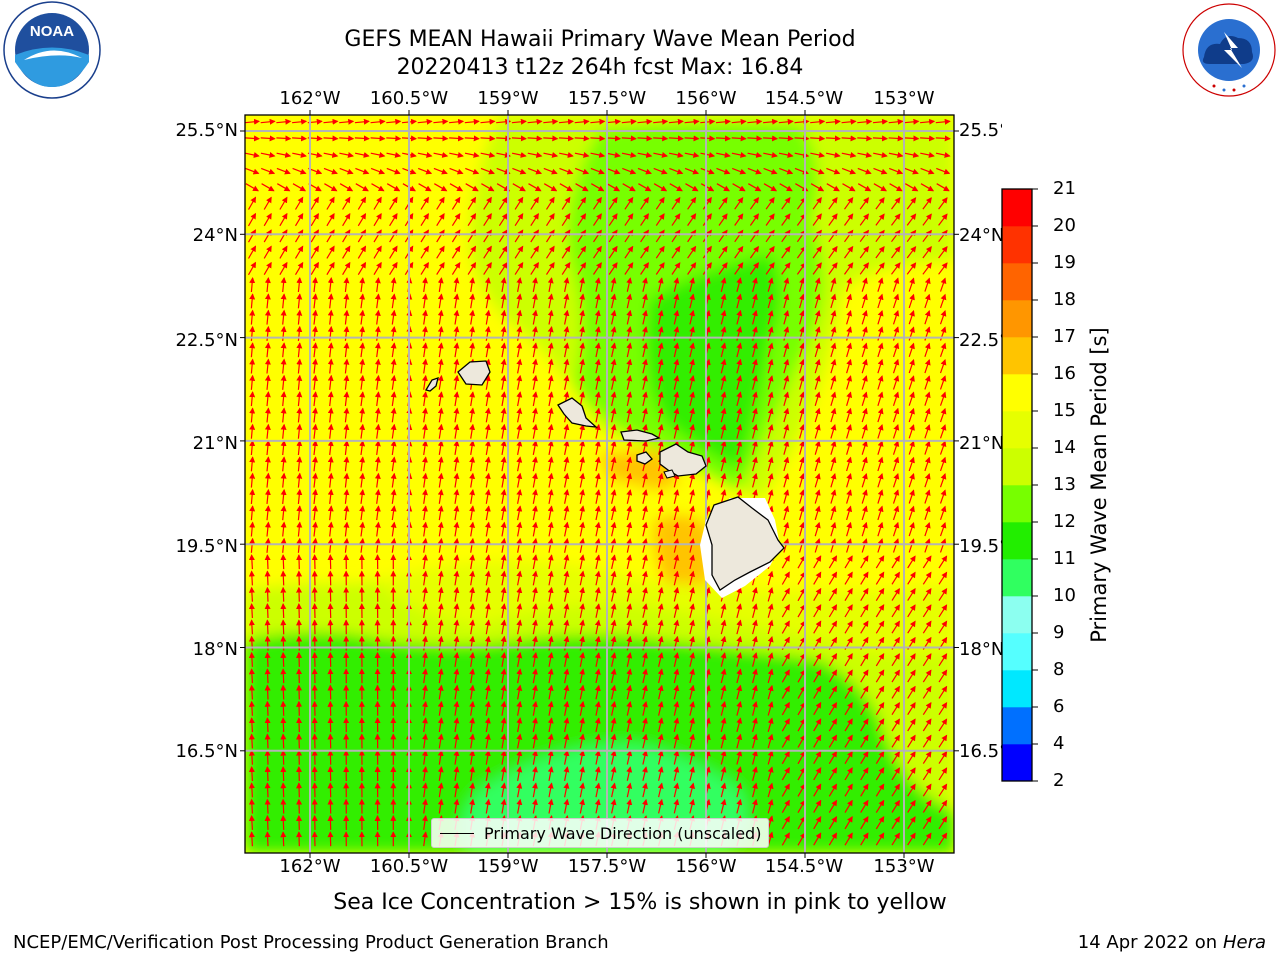 Image resolution: width=1280 pixels, height=960 pixels. Describe the element at coordinates (980, 751) in the screenshot. I see `lat-label: 16.5°N` at that location.